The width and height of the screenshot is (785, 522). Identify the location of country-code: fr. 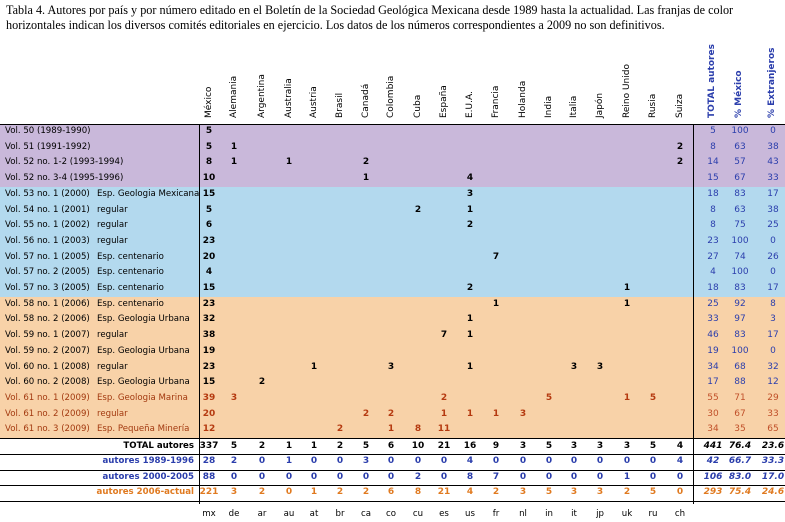
(496, 514).